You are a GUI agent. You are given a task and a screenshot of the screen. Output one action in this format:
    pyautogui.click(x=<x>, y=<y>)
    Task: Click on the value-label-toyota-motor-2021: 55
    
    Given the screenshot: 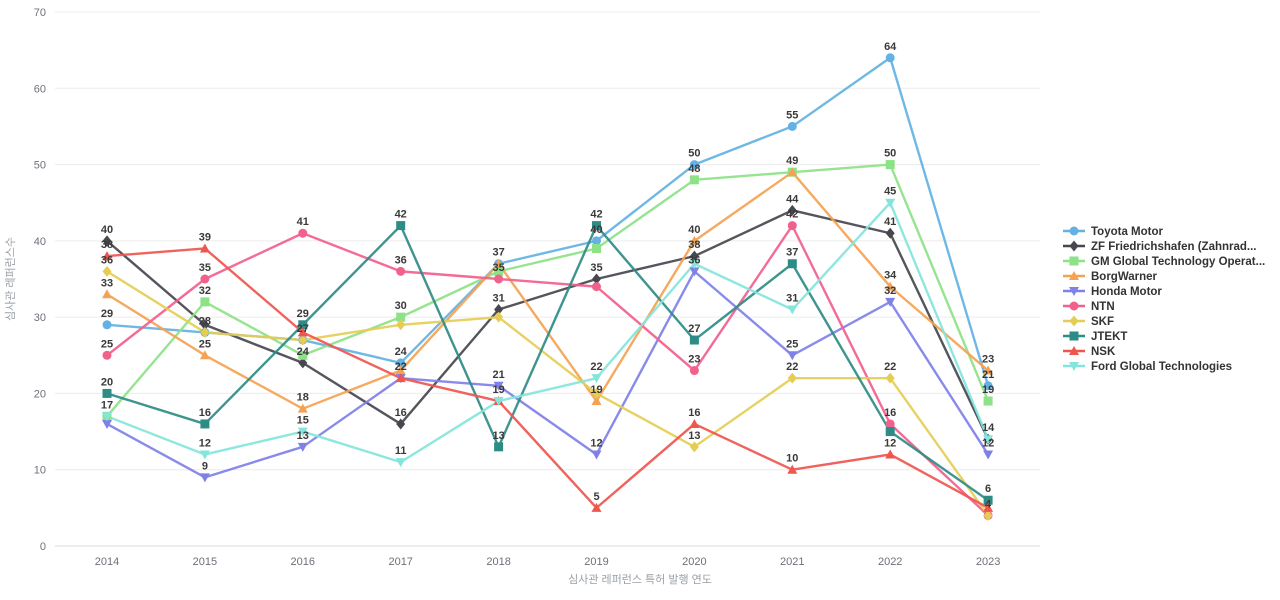 What is the action you would take?
    pyautogui.click(x=792, y=115)
    